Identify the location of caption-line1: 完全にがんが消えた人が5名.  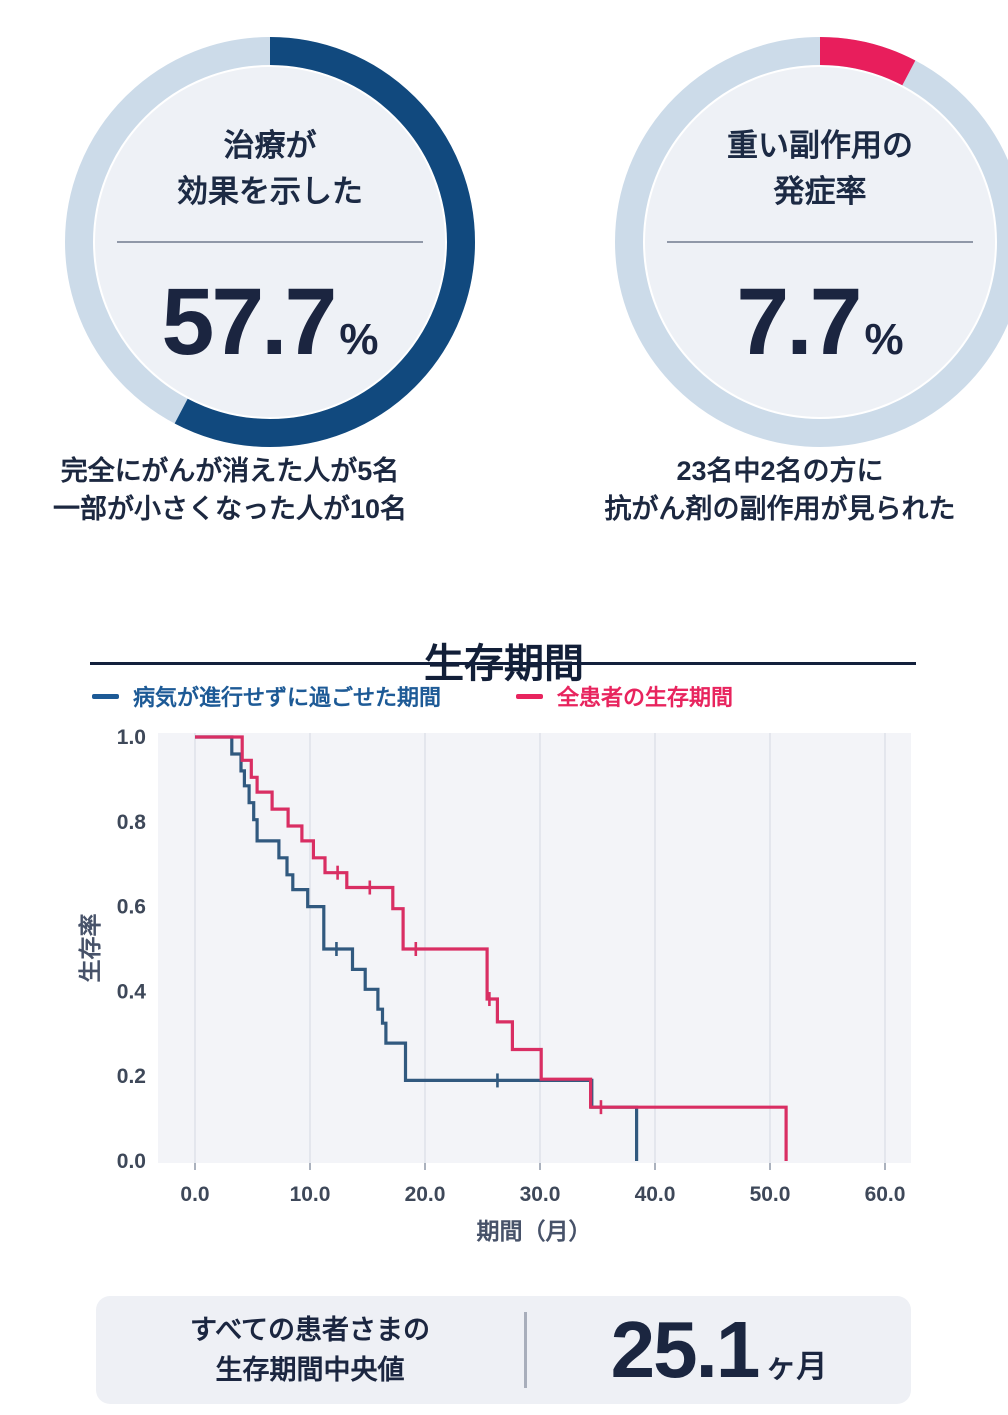
(230, 471).